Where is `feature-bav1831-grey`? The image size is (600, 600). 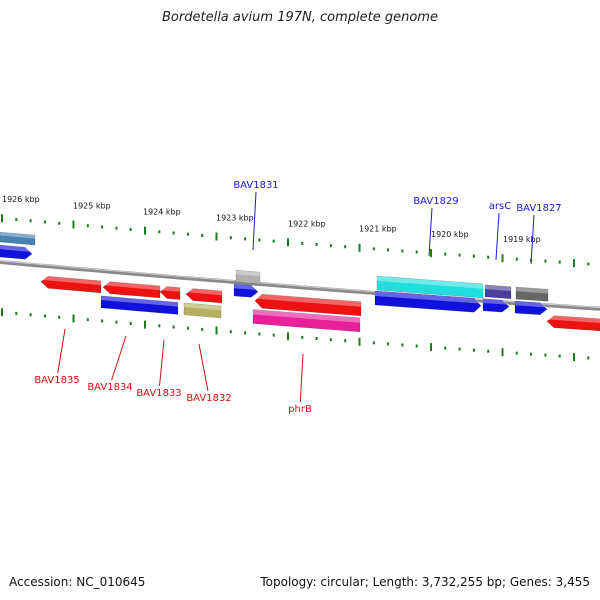
feature-bav1831-grey is located at coordinates (248, 277).